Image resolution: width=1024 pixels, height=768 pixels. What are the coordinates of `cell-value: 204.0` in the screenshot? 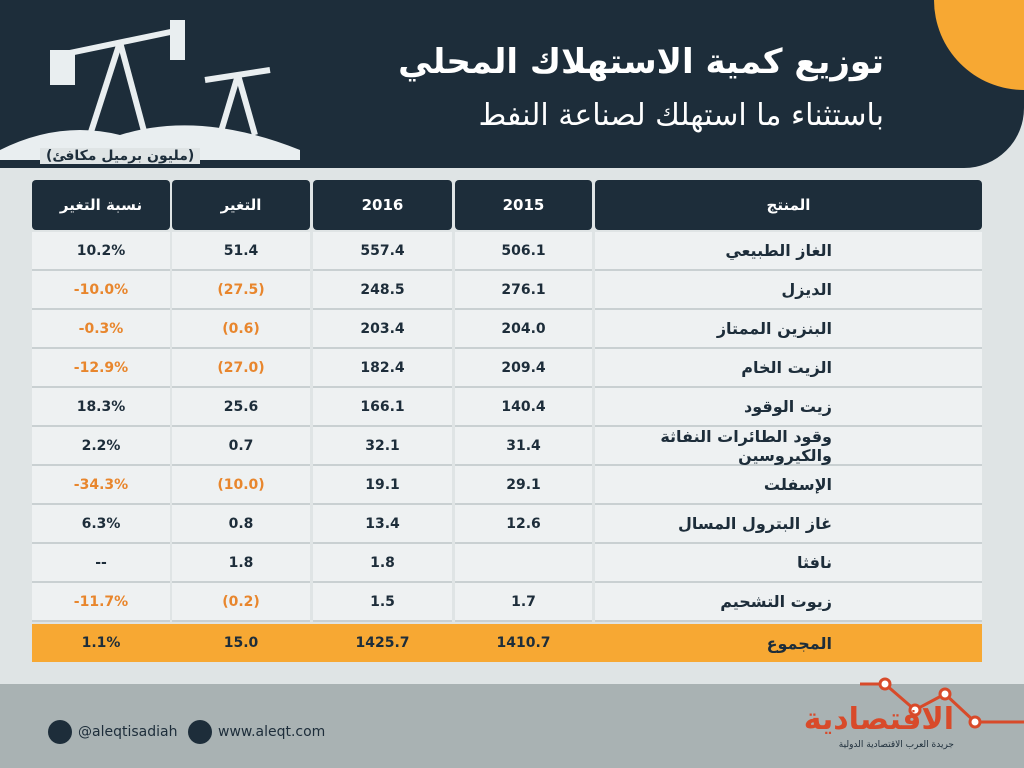 It's located at (523, 329).